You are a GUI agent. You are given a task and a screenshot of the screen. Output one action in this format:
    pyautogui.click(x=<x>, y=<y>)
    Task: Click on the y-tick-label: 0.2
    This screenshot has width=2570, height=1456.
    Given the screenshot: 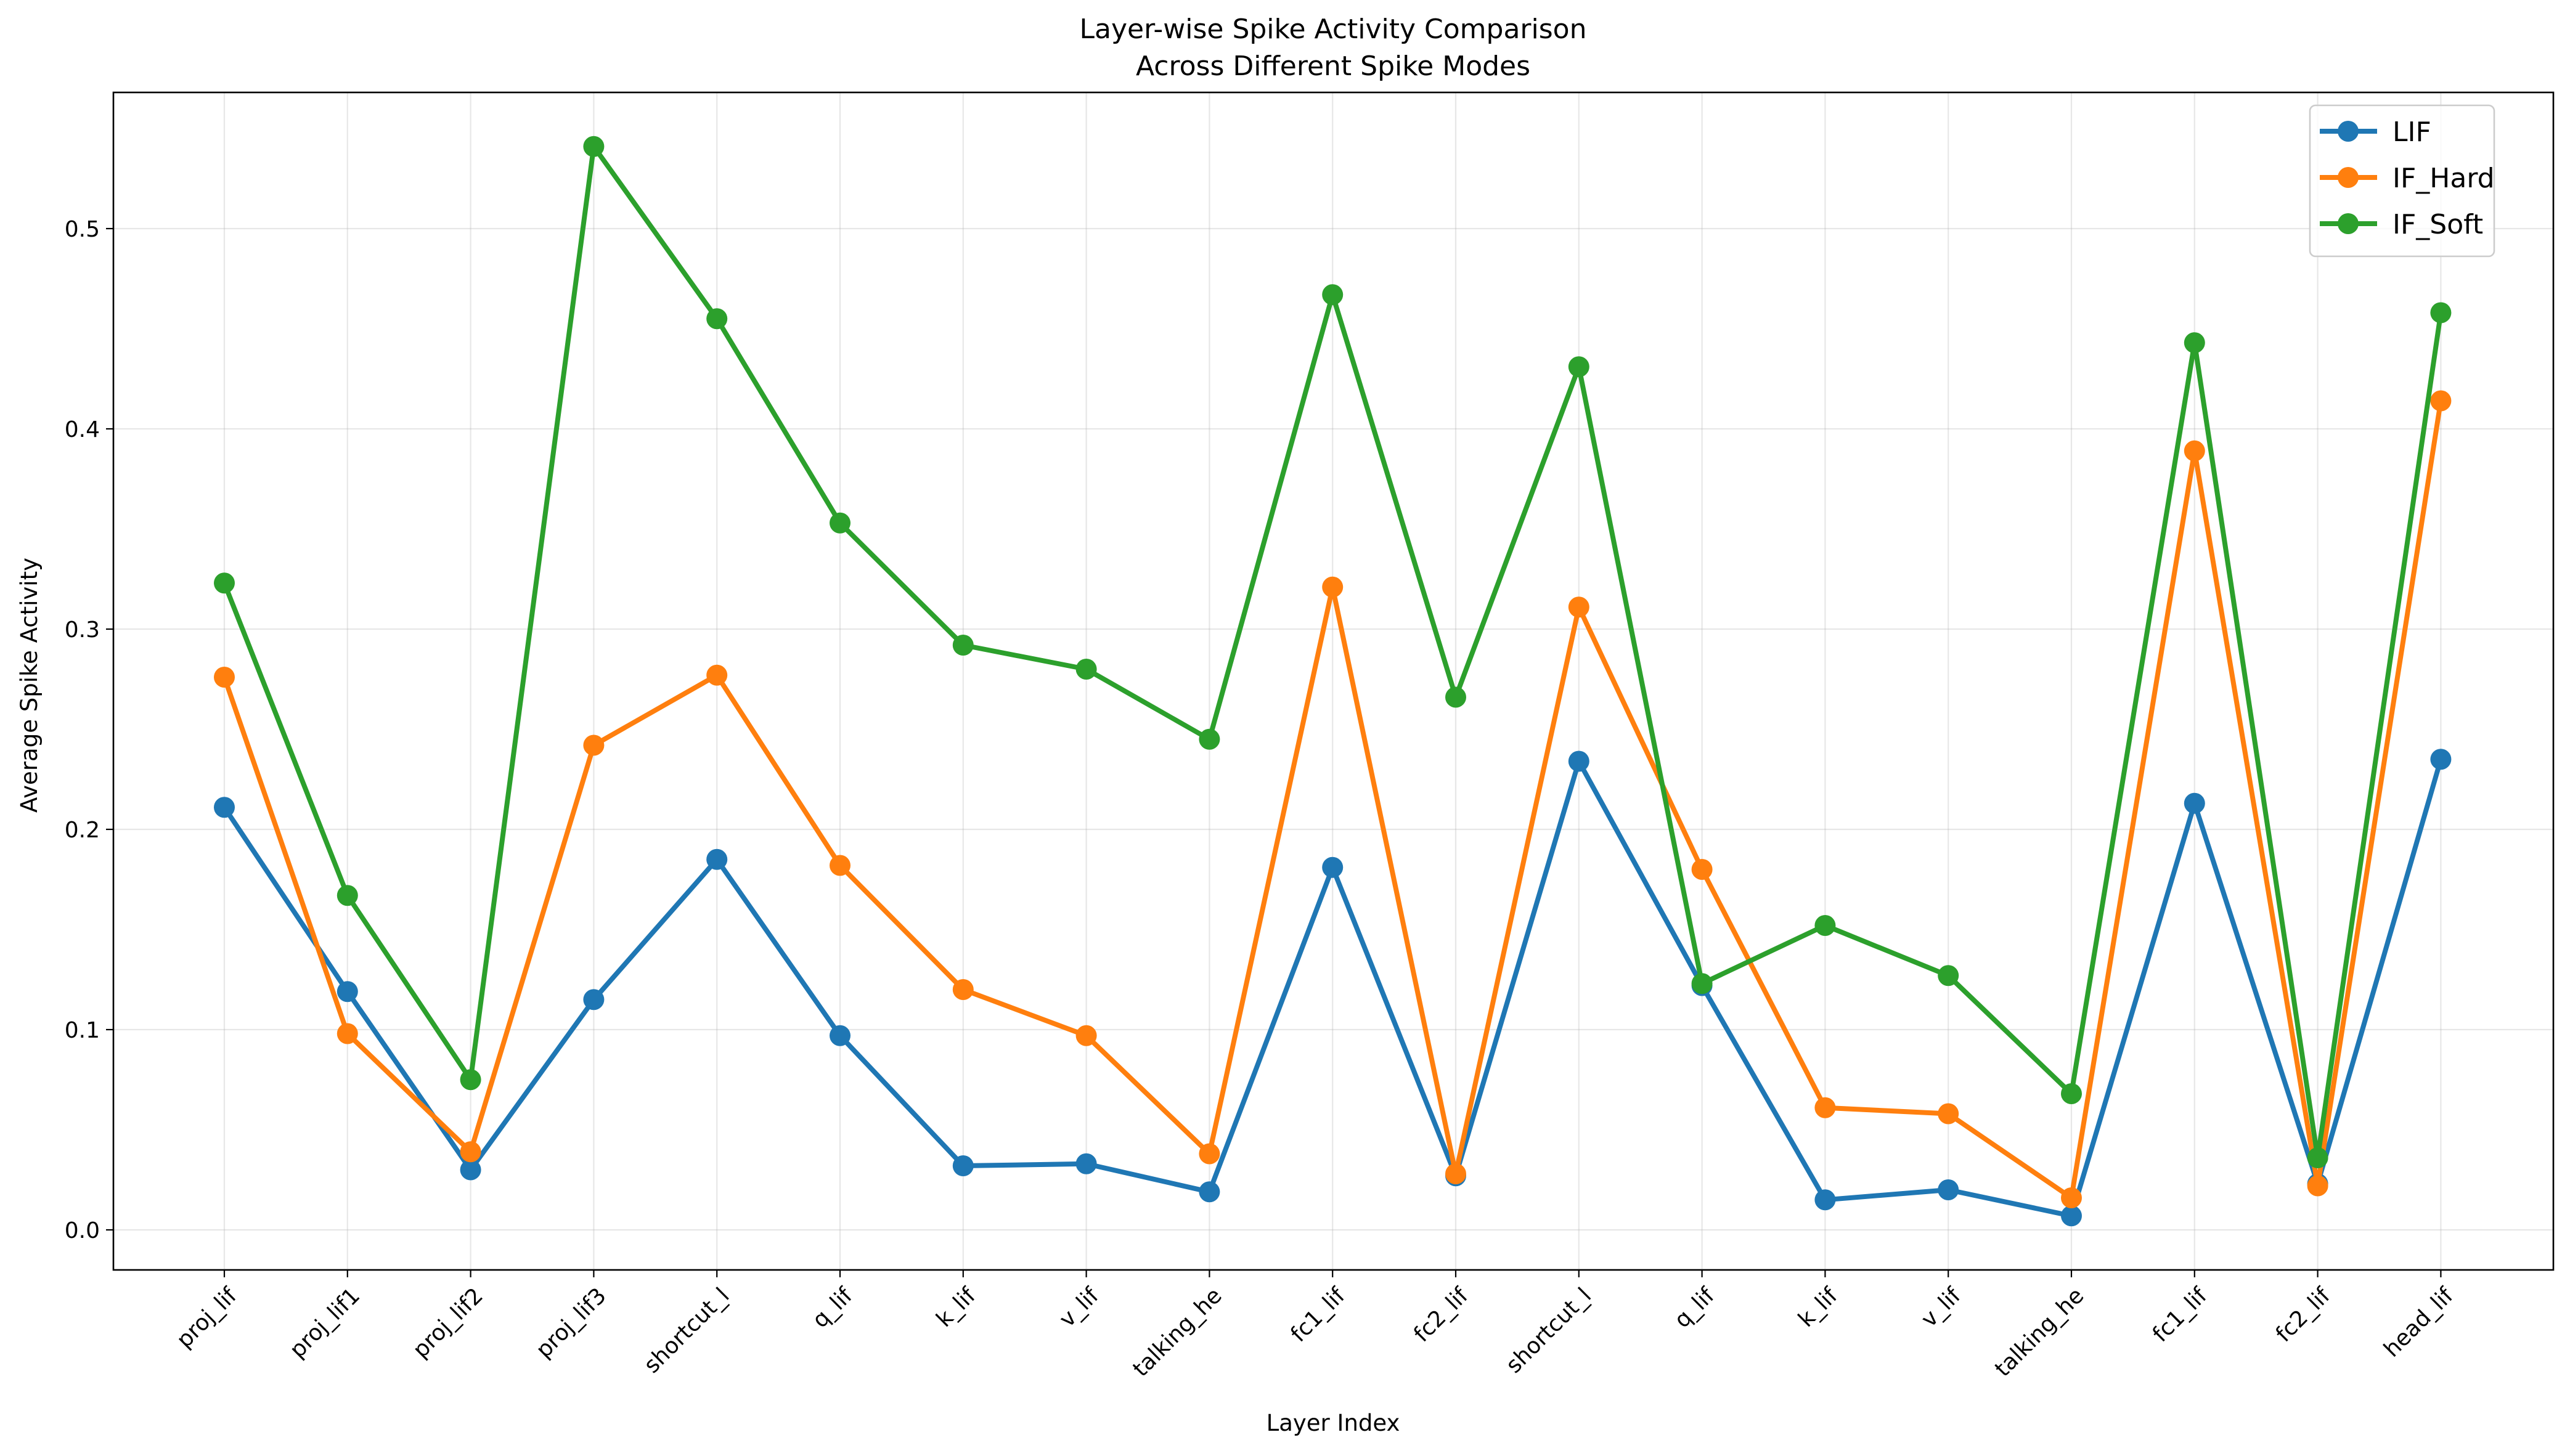 What is the action you would take?
    pyautogui.click(x=82, y=830)
    